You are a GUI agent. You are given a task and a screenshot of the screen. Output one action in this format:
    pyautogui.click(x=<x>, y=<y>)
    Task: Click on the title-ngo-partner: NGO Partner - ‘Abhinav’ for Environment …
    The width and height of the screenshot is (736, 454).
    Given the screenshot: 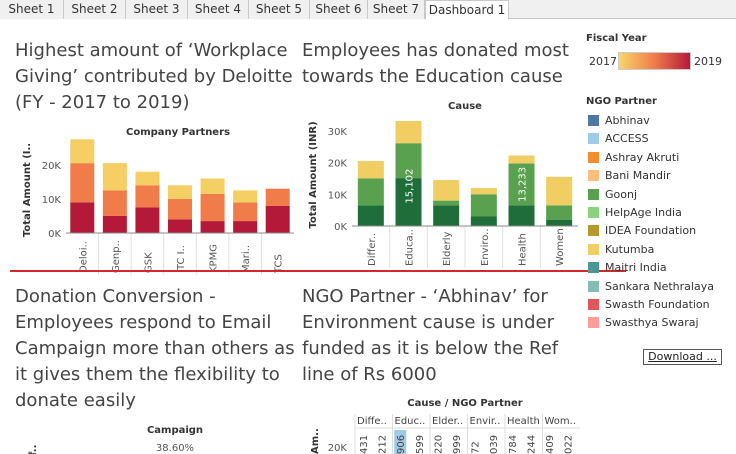 What is the action you would take?
    pyautogui.click(x=430, y=335)
    